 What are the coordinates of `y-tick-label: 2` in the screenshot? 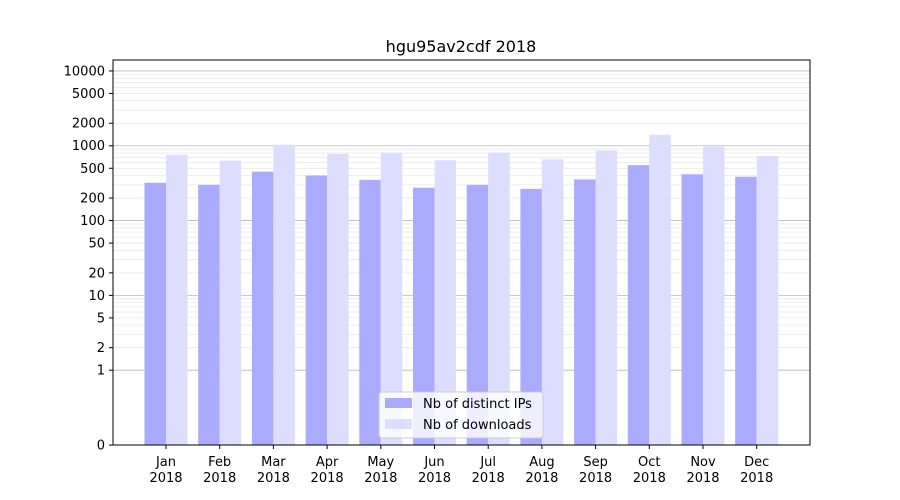 It's located at (101, 348).